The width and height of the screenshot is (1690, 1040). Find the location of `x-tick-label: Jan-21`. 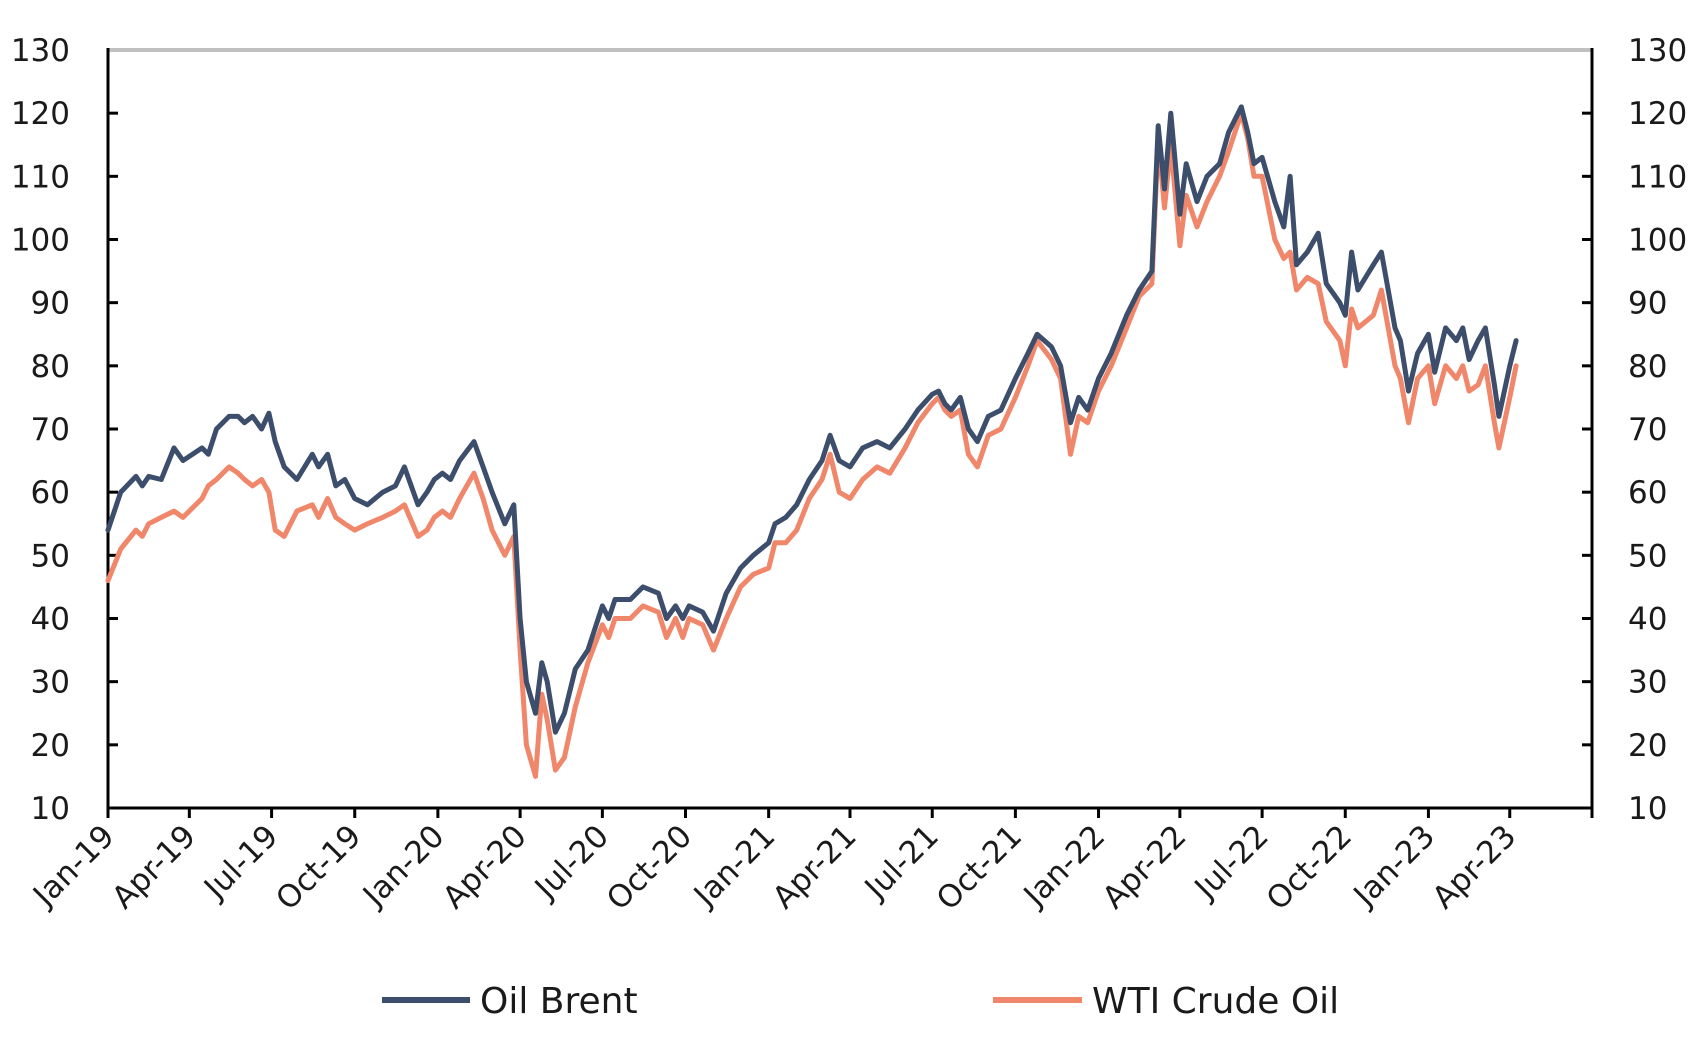

x-tick-label: Jan-21 is located at coordinates (734, 866).